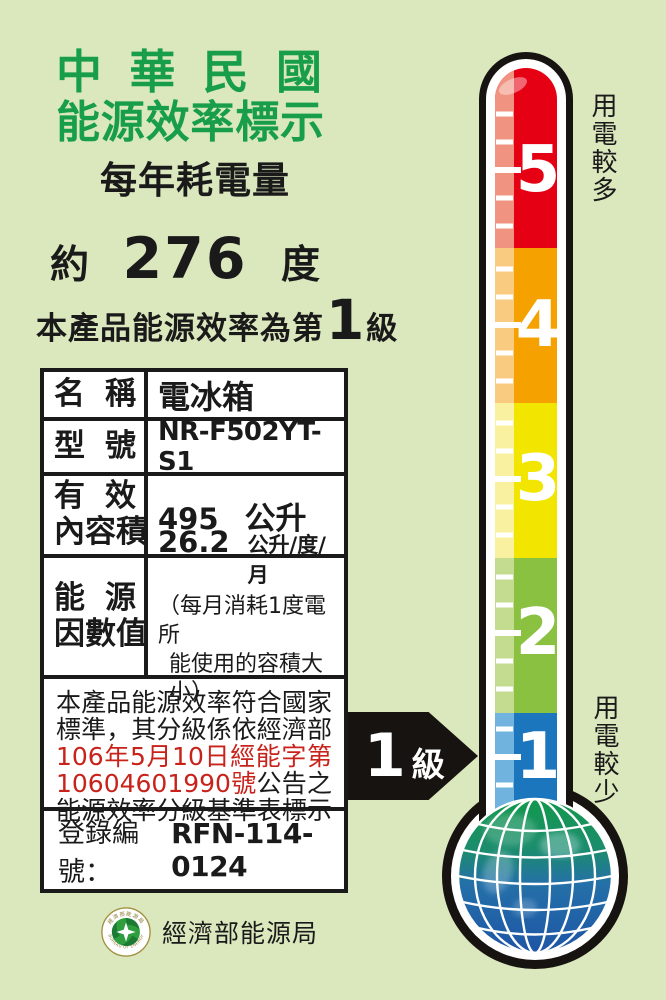  I want to click on annual-kwh-value: 276, so click(185, 259).